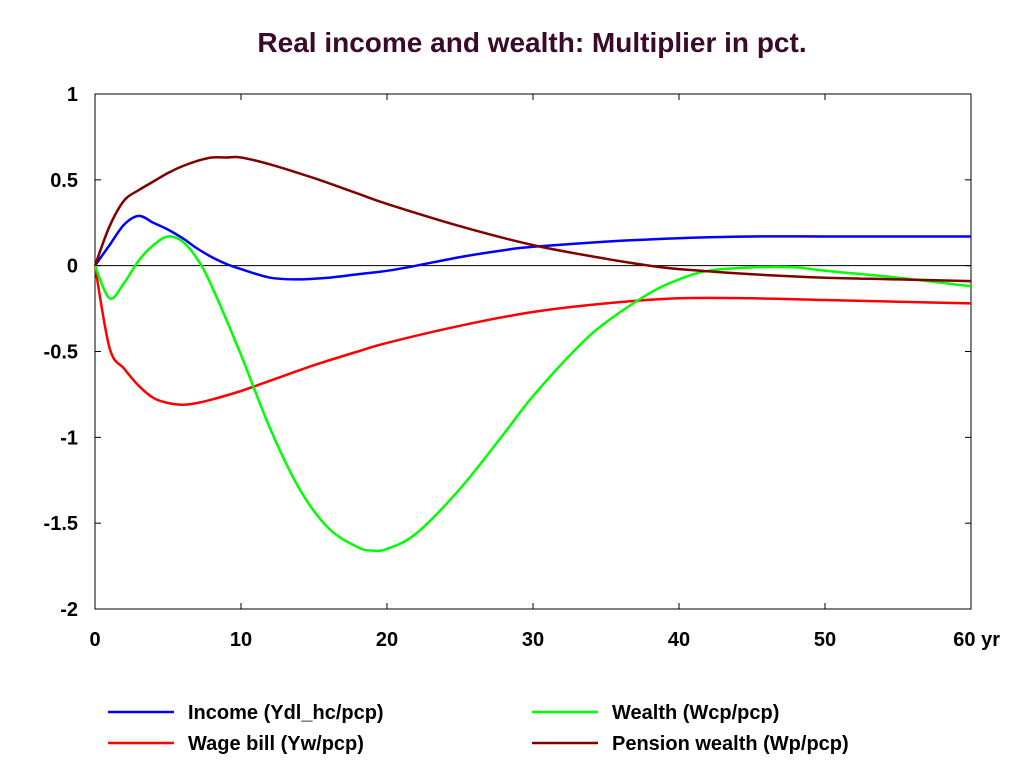 This screenshot has width=1024, height=778. What do you see at coordinates (69, 610) in the screenshot?
I see `y-tick-label: -2` at bounding box center [69, 610].